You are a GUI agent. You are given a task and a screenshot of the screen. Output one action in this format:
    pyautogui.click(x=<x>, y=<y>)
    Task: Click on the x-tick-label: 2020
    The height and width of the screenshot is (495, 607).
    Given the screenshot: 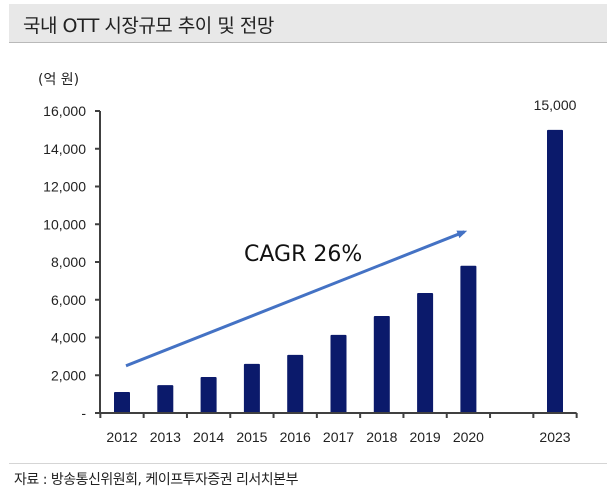 What is the action you would take?
    pyautogui.click(x=468, y=437)
    